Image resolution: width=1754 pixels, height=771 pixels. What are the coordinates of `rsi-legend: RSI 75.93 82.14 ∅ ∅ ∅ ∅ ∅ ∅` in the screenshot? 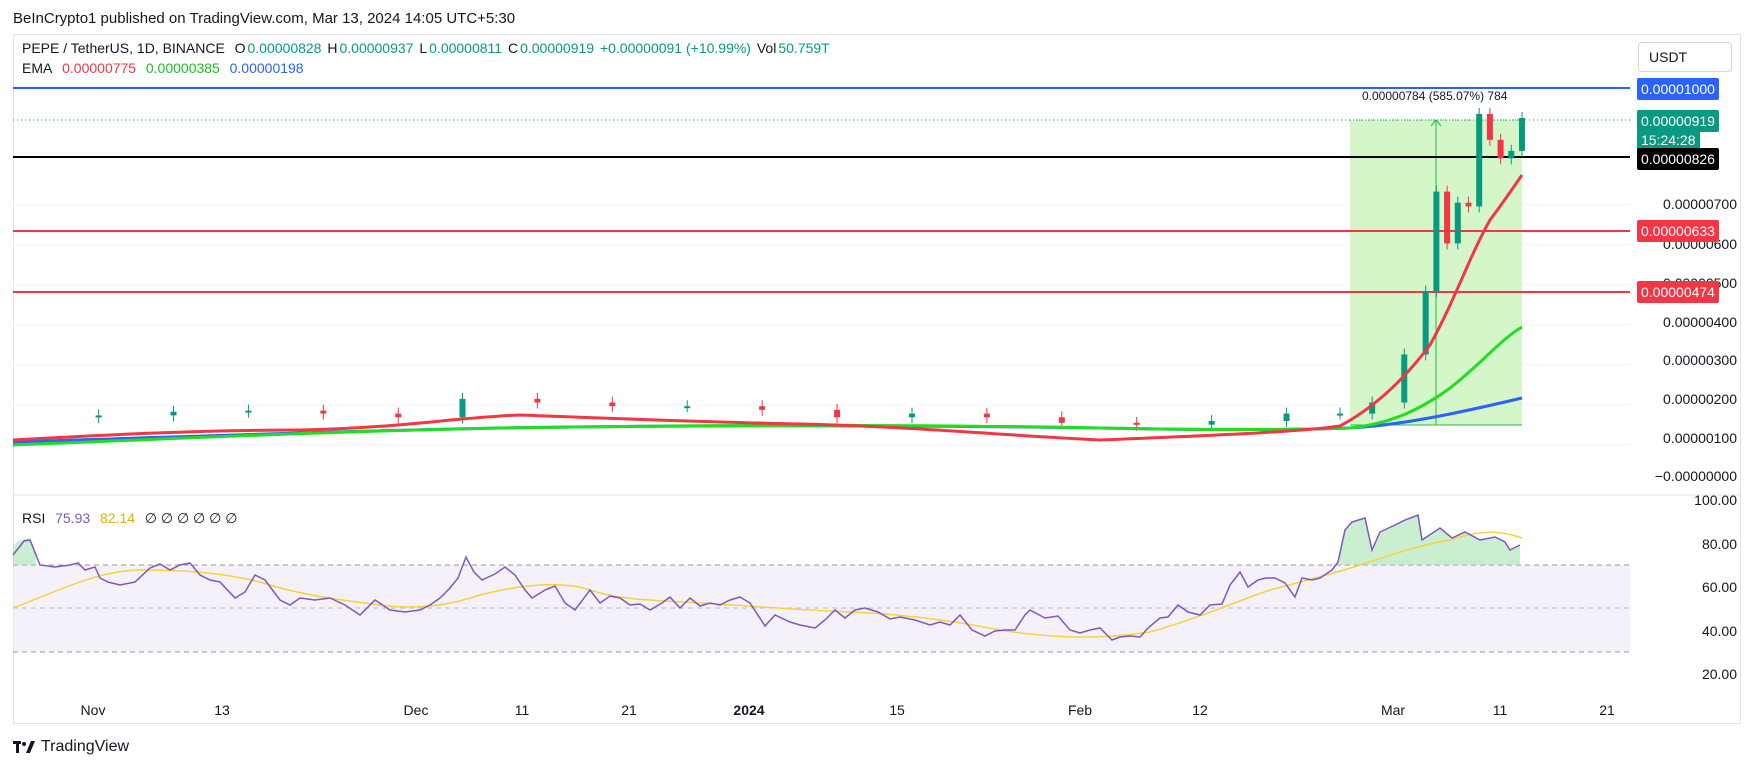 It's located at (130, 518).